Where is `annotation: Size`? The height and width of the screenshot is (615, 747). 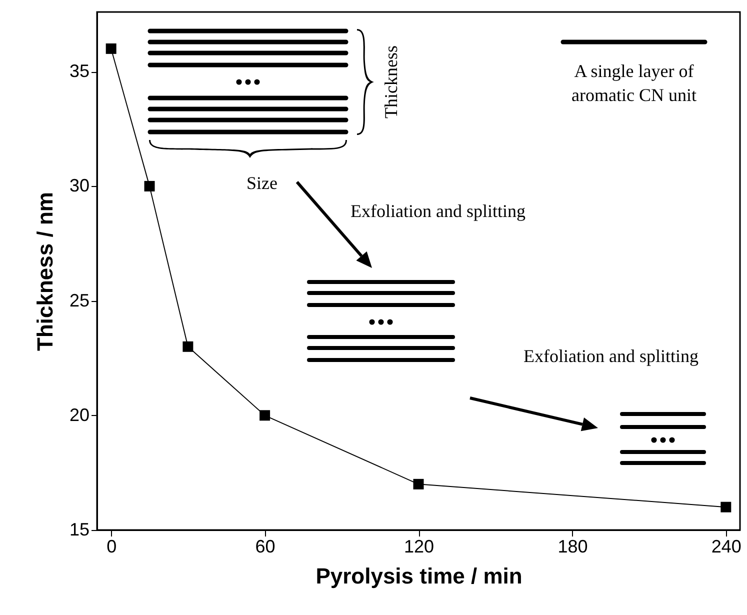
annotation: Size is located at coordinates (262, 183).